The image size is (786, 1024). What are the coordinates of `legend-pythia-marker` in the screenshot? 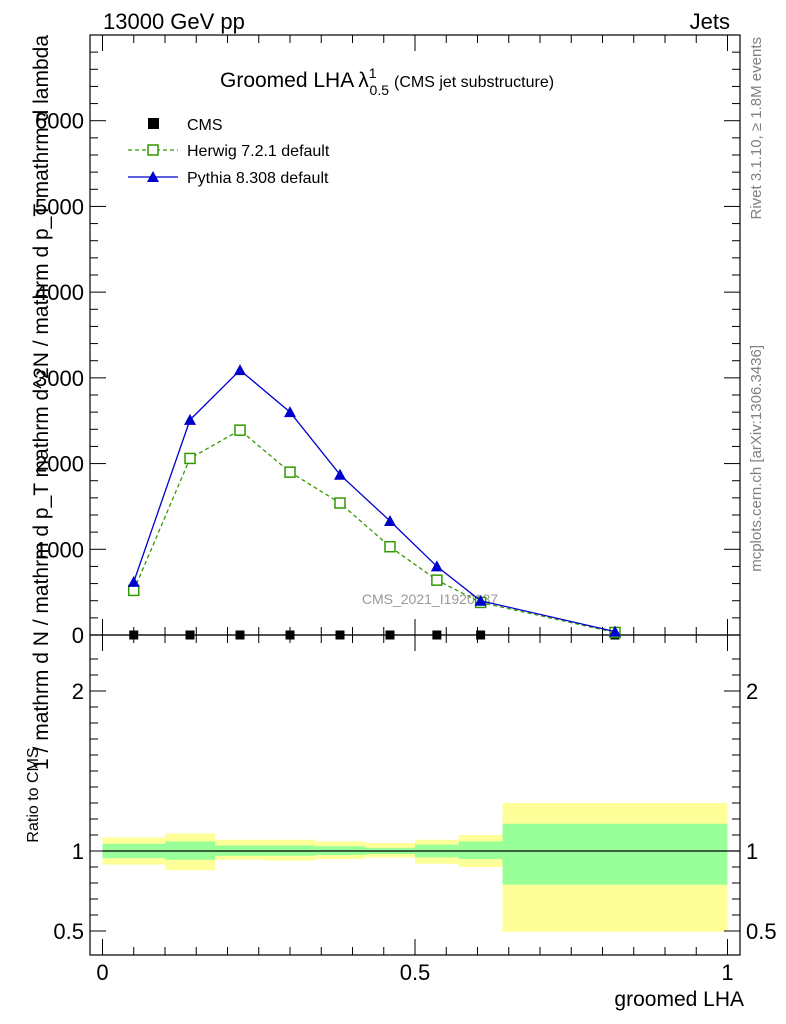 It's located at (153, 176).